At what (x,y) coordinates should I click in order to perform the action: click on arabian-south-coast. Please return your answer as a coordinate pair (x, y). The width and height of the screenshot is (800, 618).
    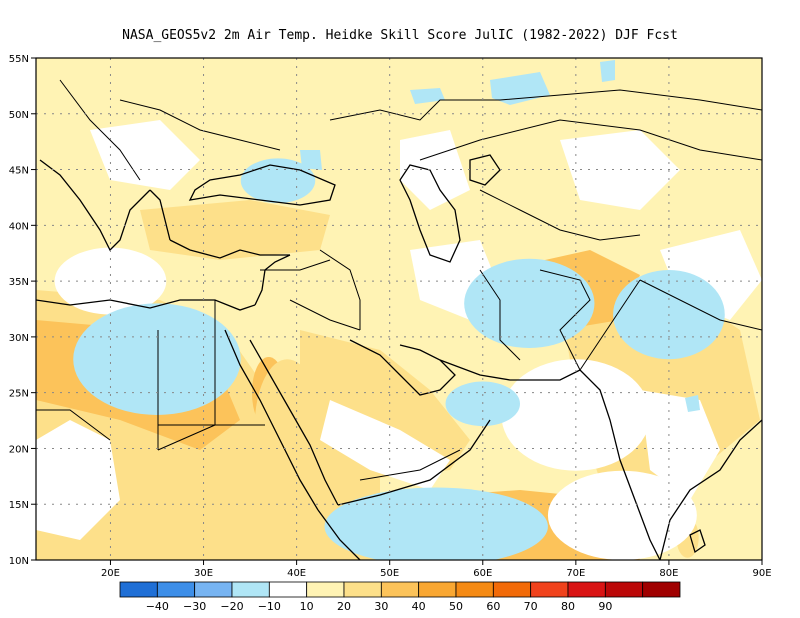
    Looking at the image, I should click on (414, 462).